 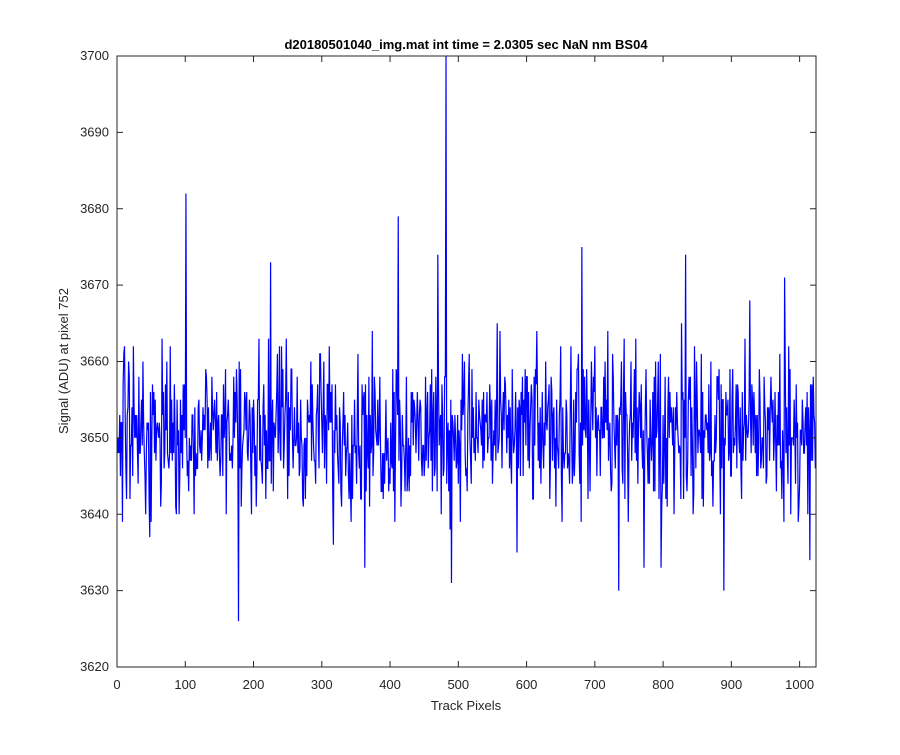 I want to click on x-tick-label: 500, so click(x=458, y=684).